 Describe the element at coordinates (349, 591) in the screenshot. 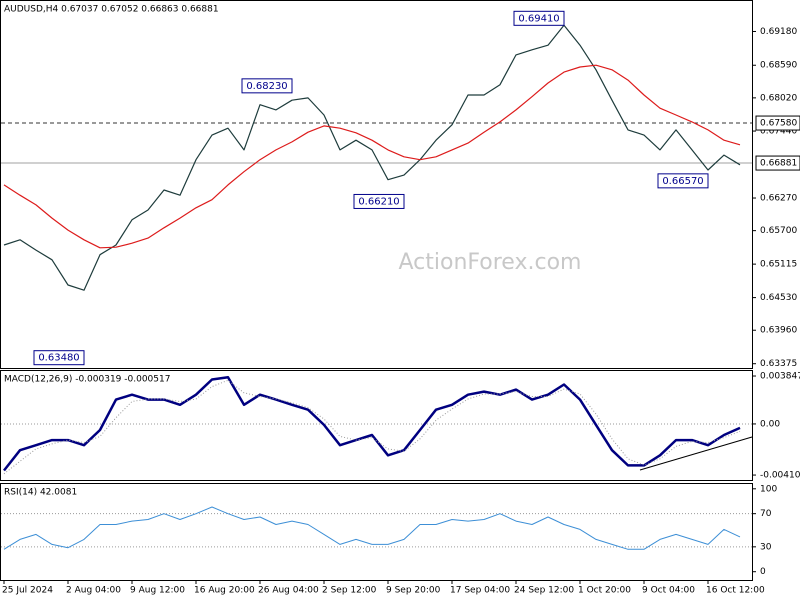

I see `x-tick-label: 2 Sep 12:00` at that location.